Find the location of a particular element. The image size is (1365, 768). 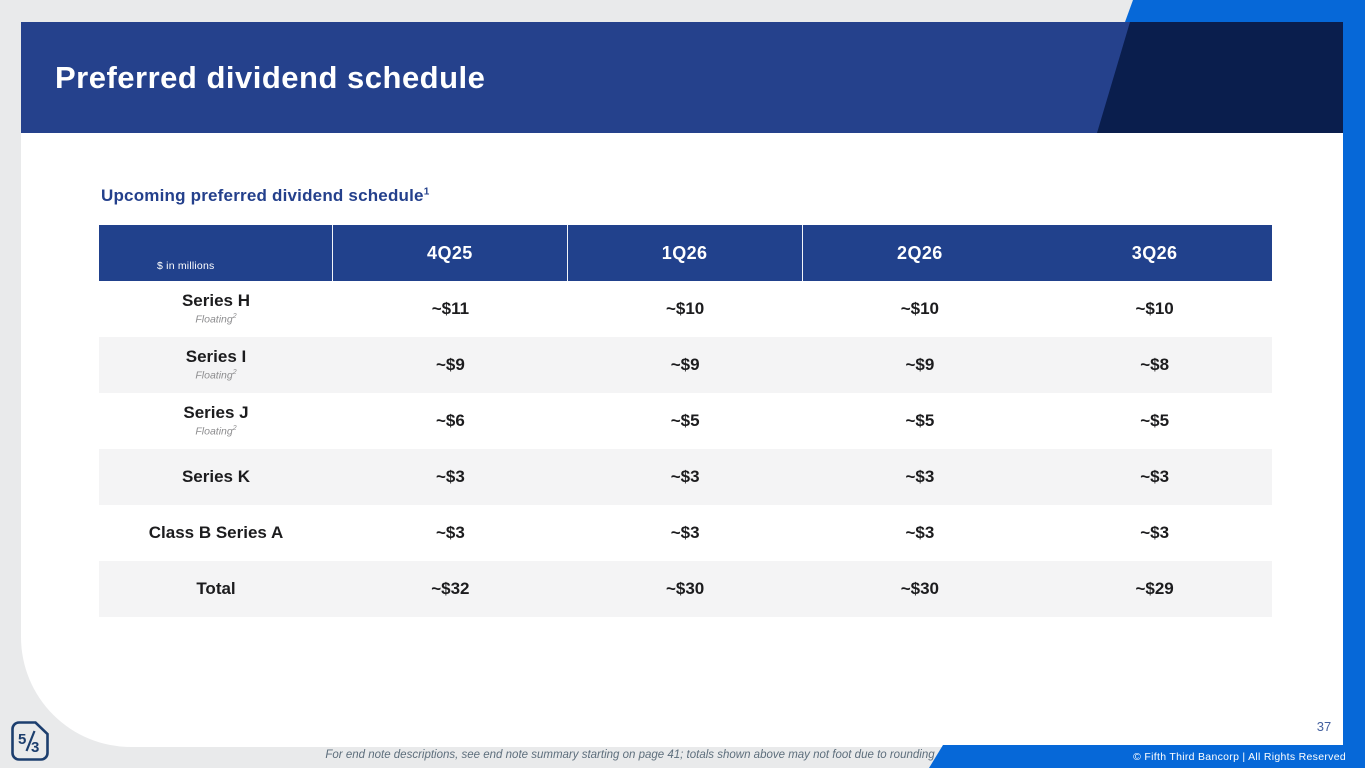

series-label: Series H is located at coordinates (216, 301).